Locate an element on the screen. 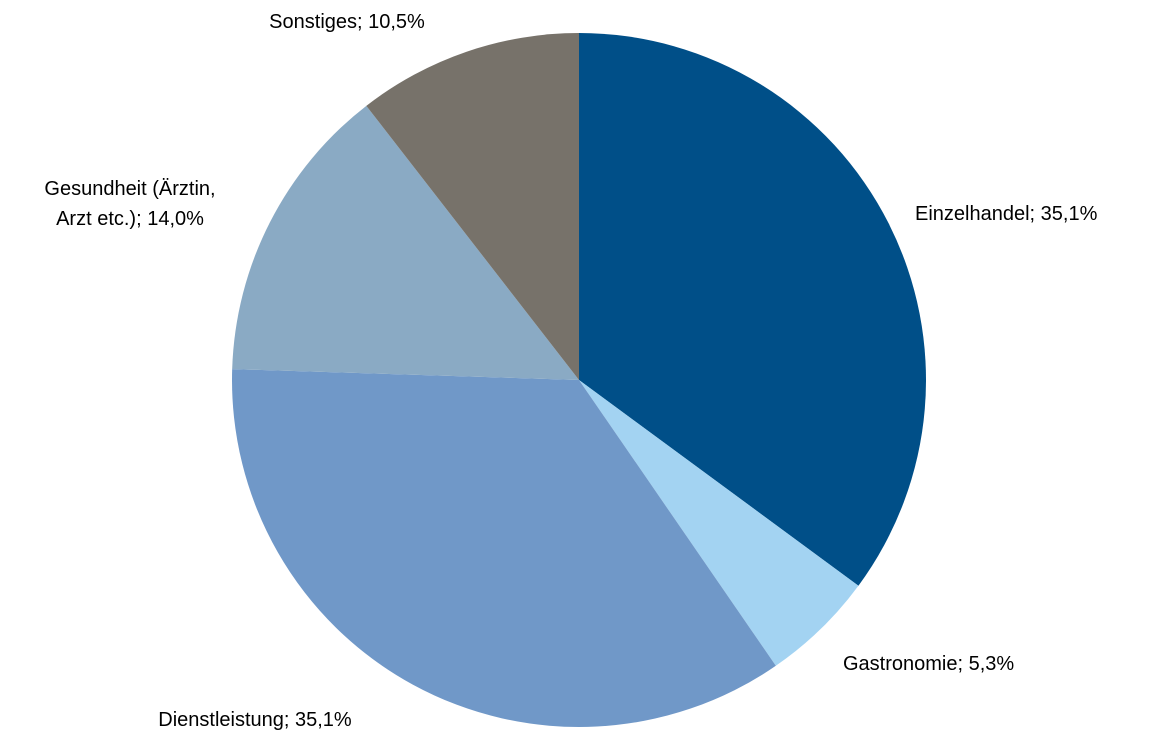  data-label: Einzelhandel; 35,1% is located at coordinates (1006, 214).